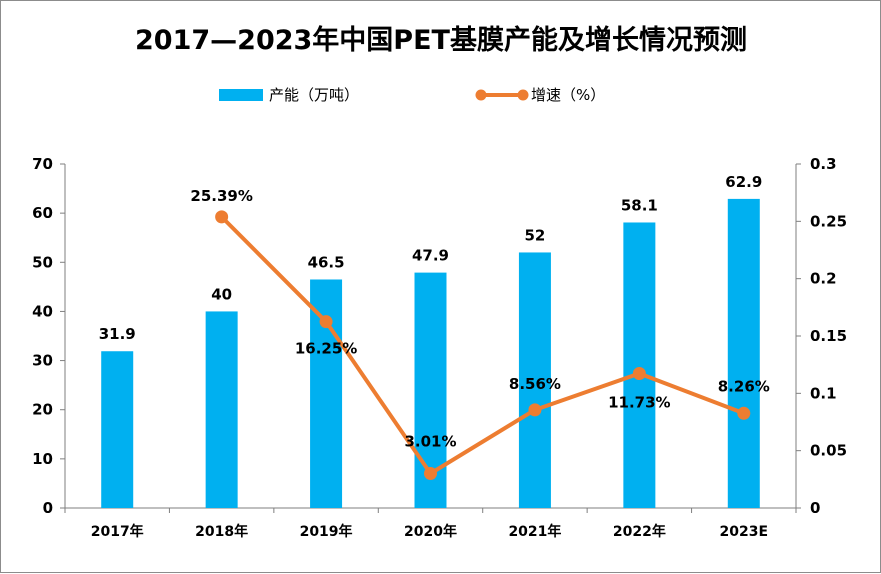 The width and height of the screenshot is (881, 574). Describe the element at coordinates (48, 336) in the screenshot. I see `left-axis-ticks: 0 10 20 30 40 50 60 70` at that location.